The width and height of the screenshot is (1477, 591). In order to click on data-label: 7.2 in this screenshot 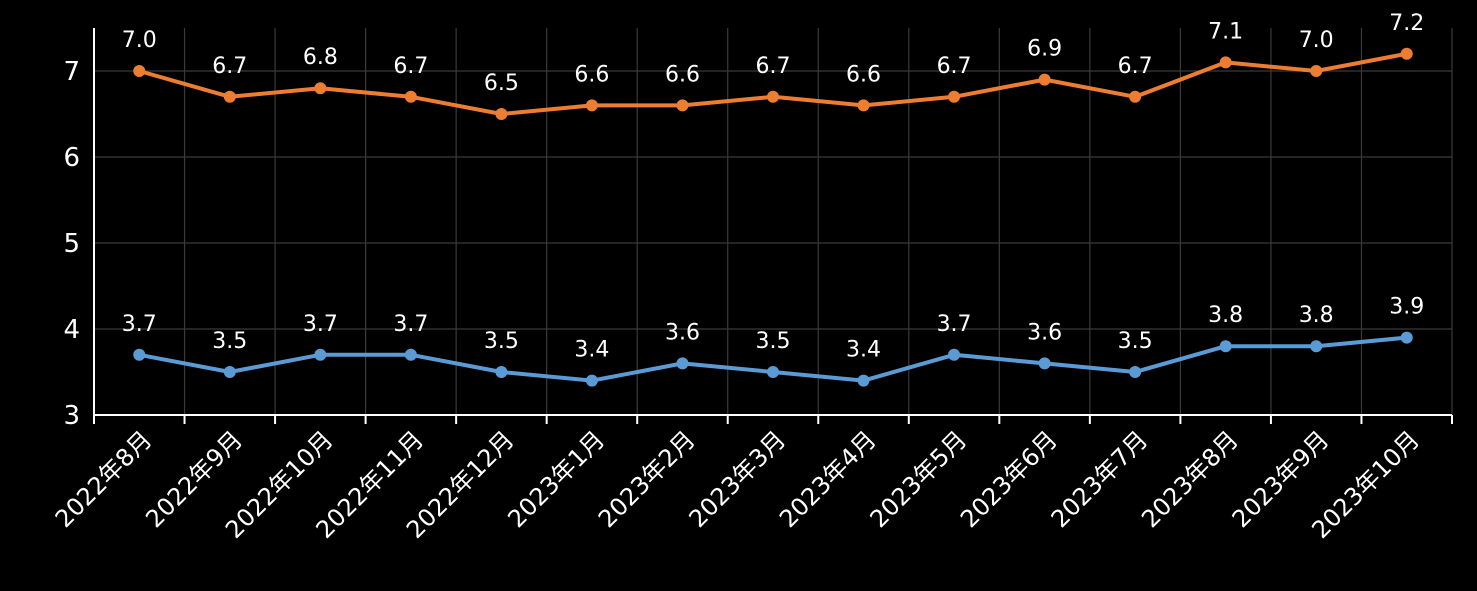, I will do `click(1406, 23)`.